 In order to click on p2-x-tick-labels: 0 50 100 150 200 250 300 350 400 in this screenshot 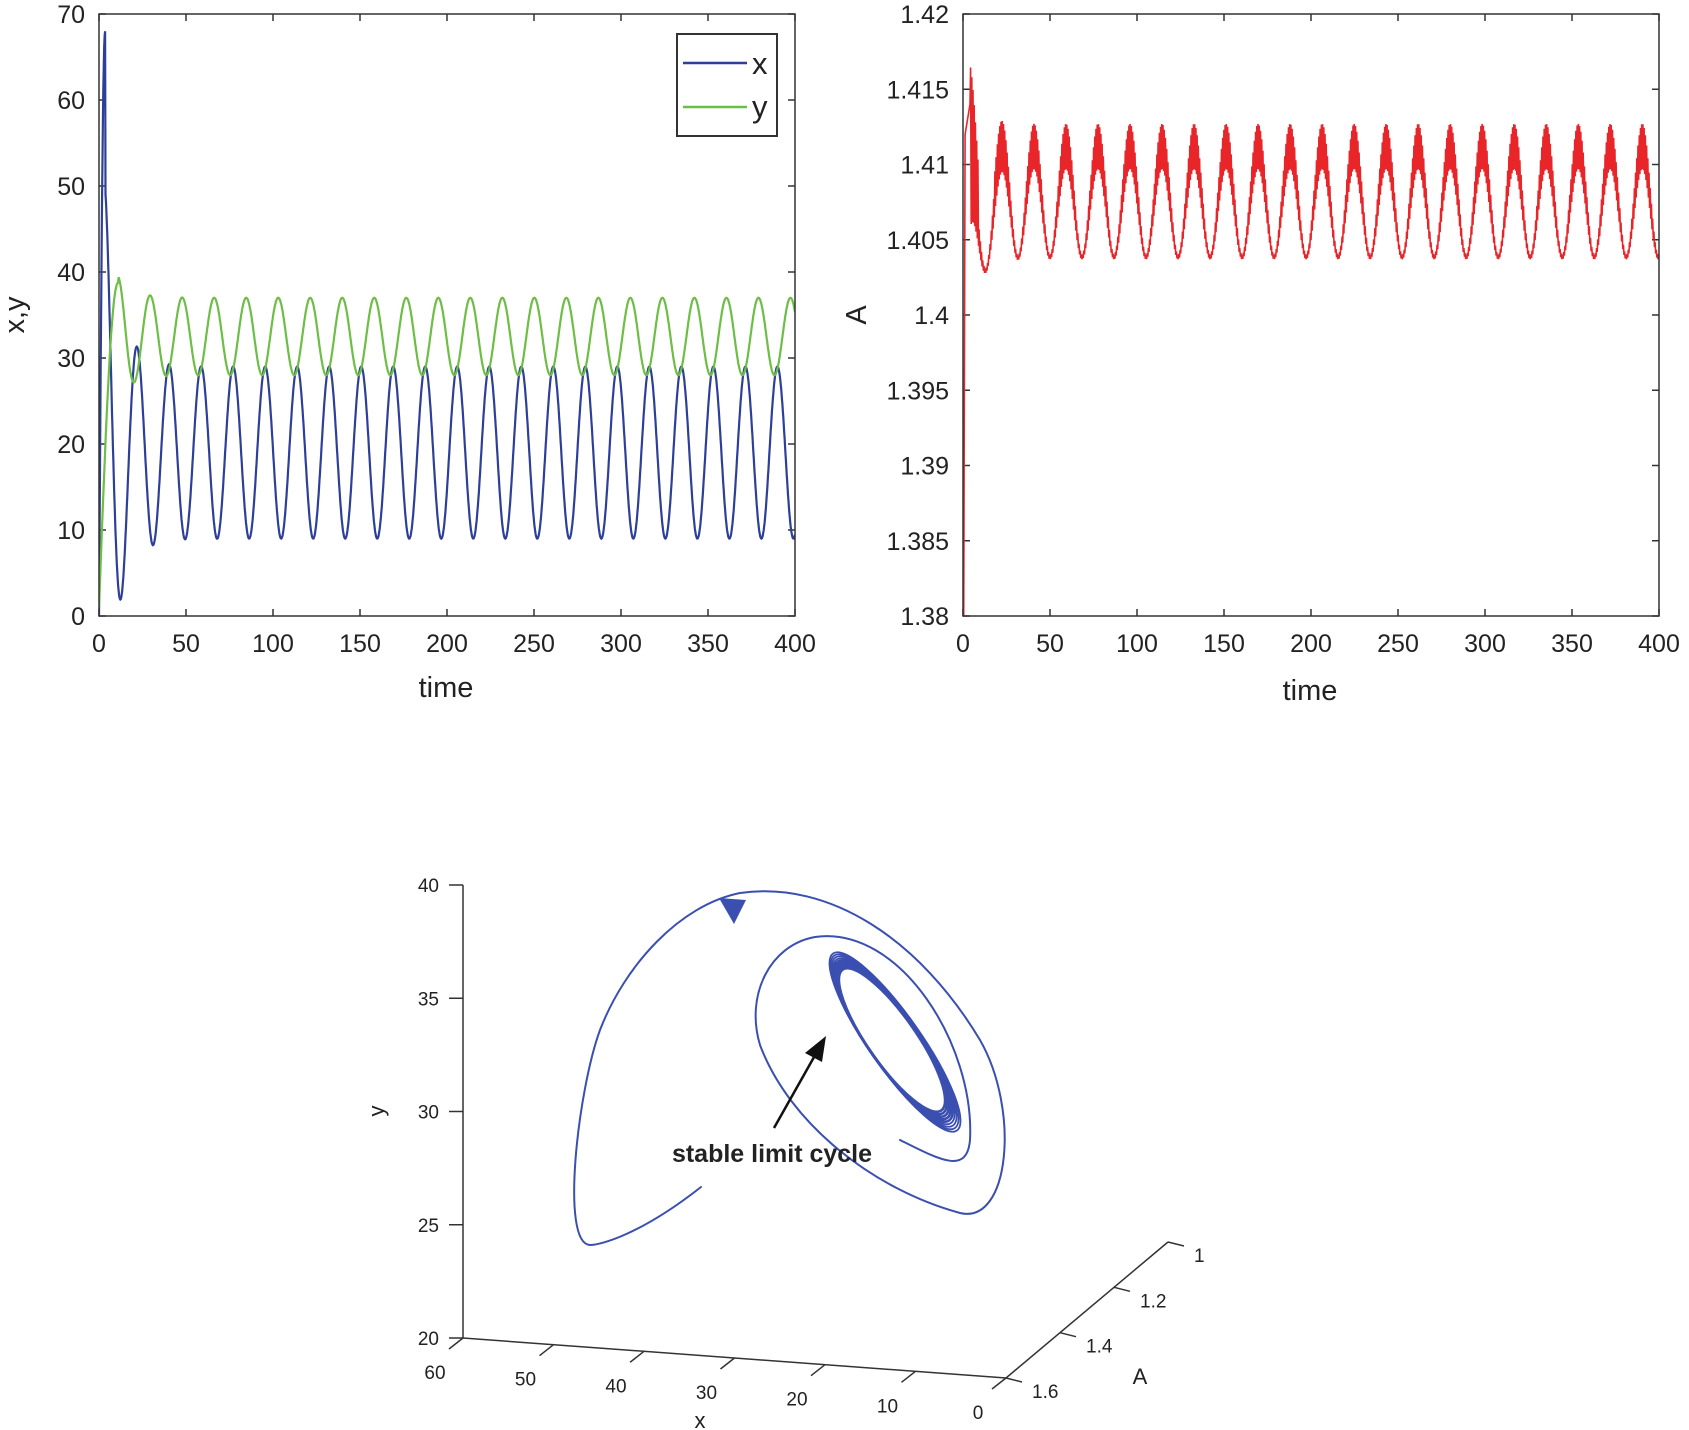, I will do `click(1318, 644)`.